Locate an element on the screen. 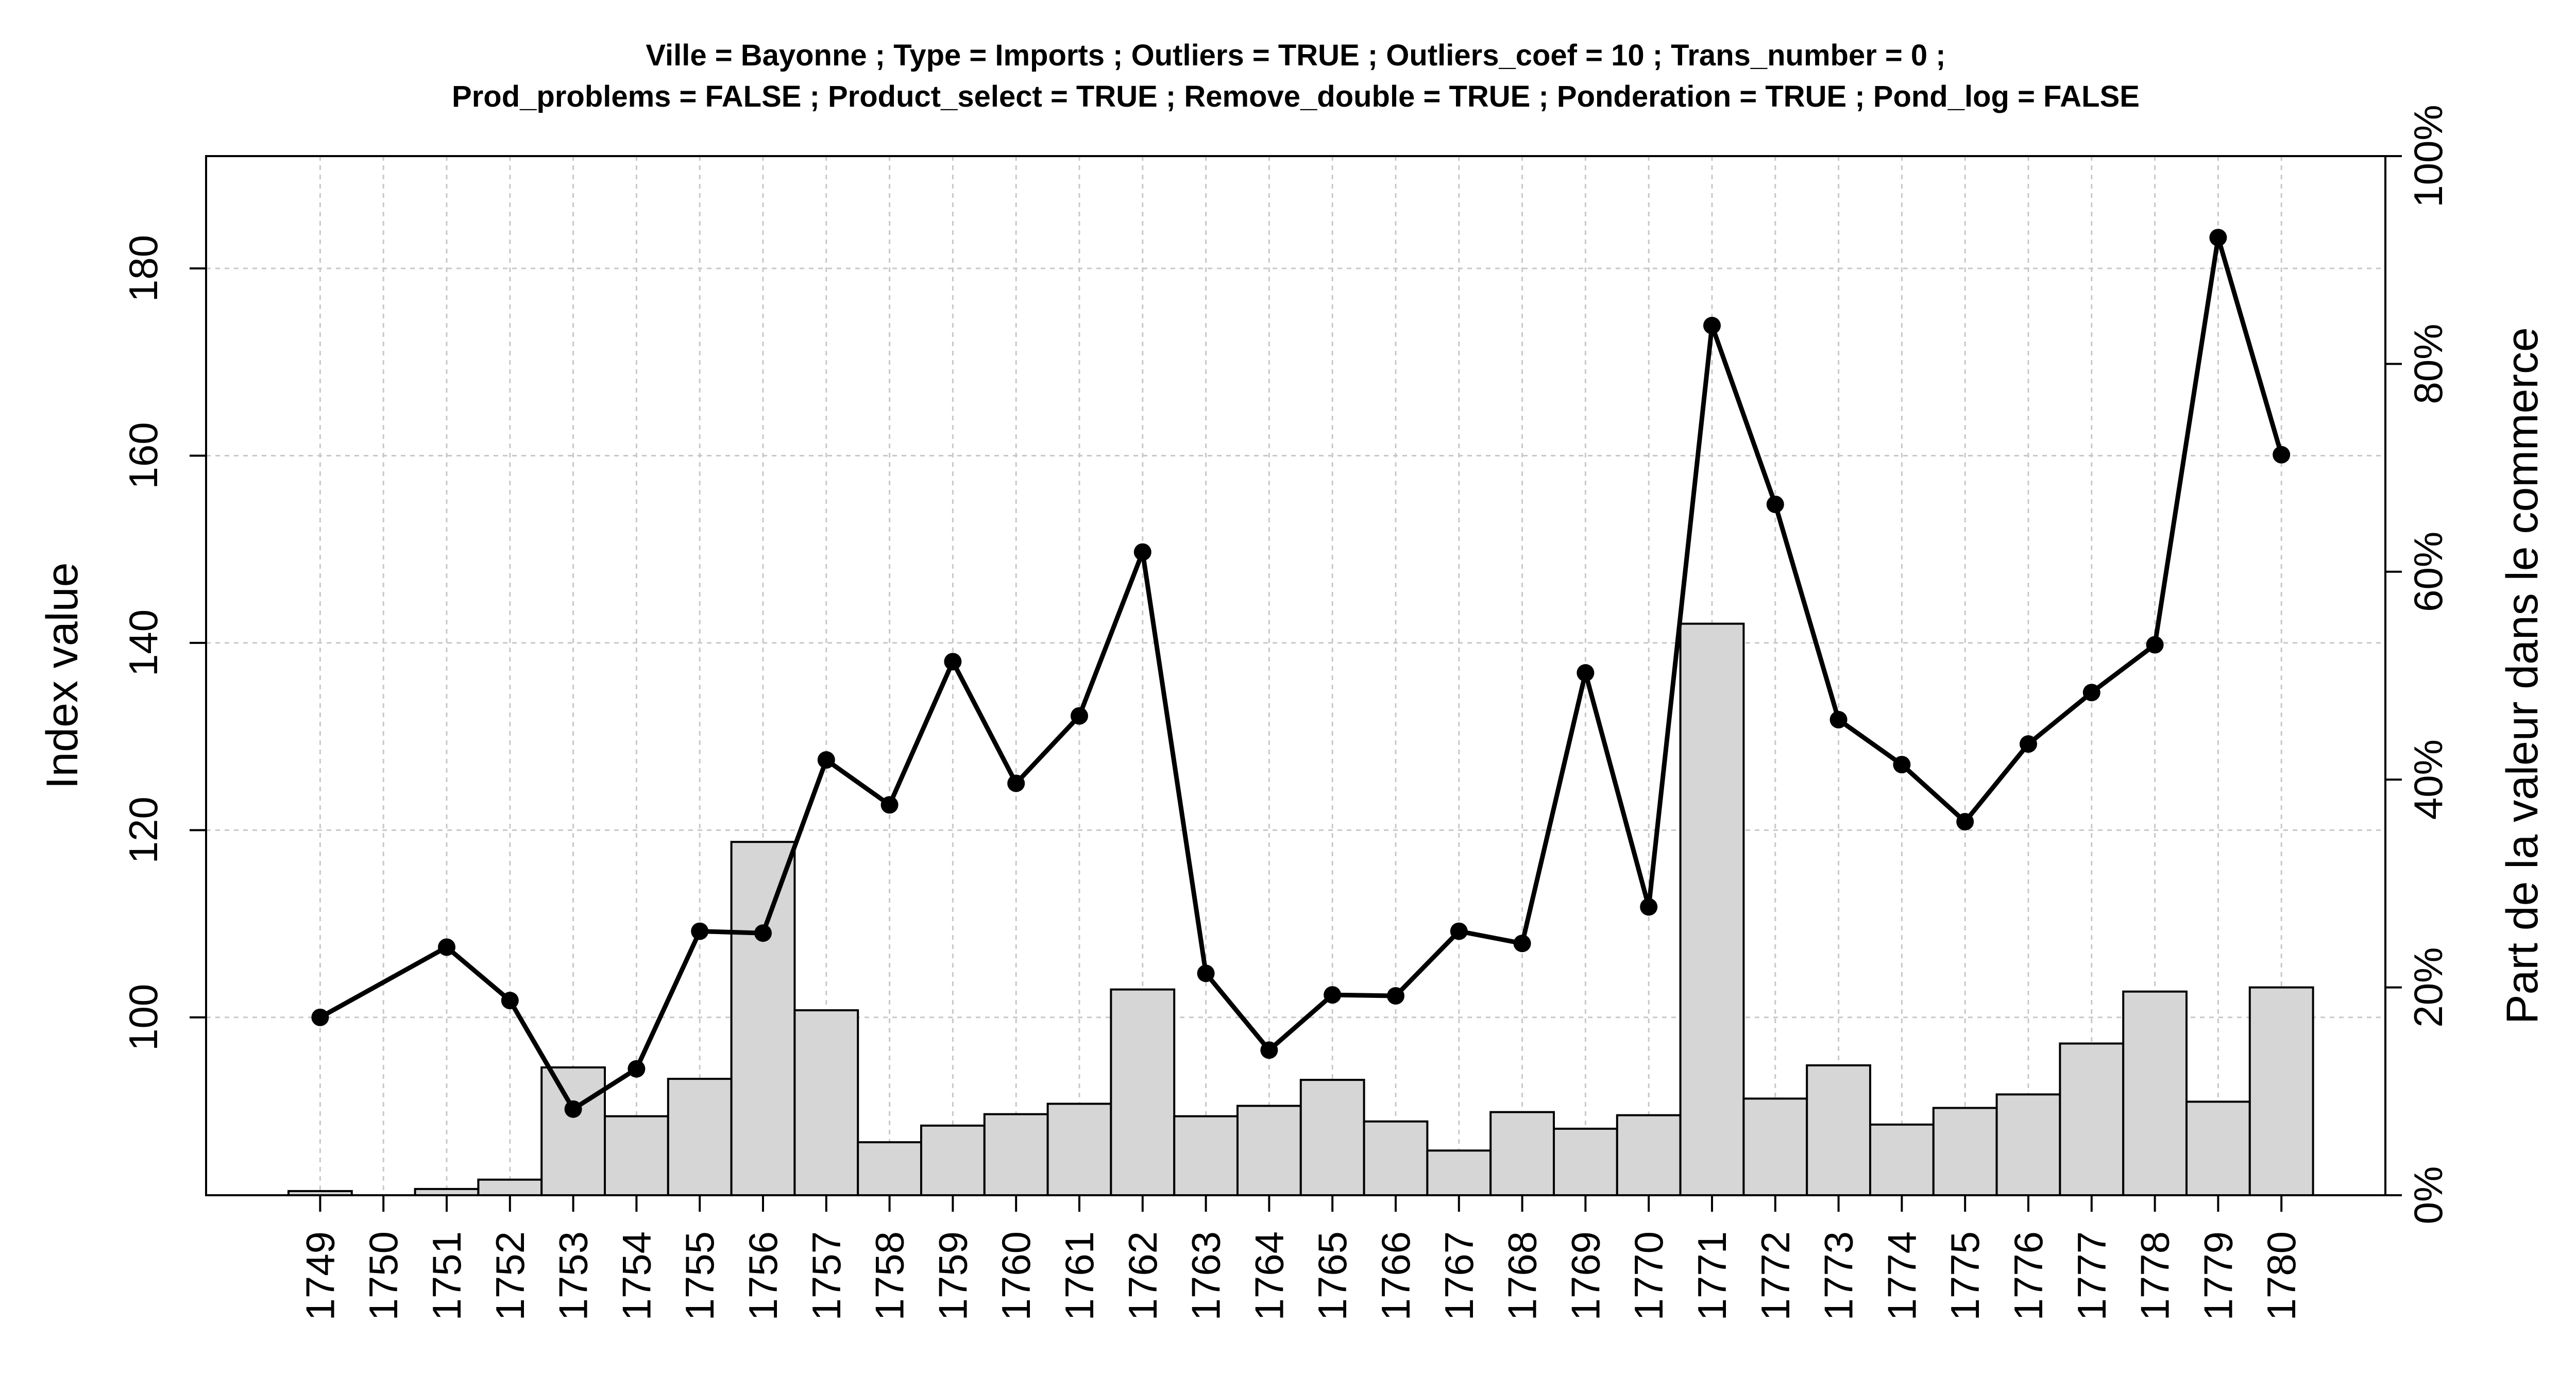  x-tick-label: 1765 is located at coordinates (1332, 1276).